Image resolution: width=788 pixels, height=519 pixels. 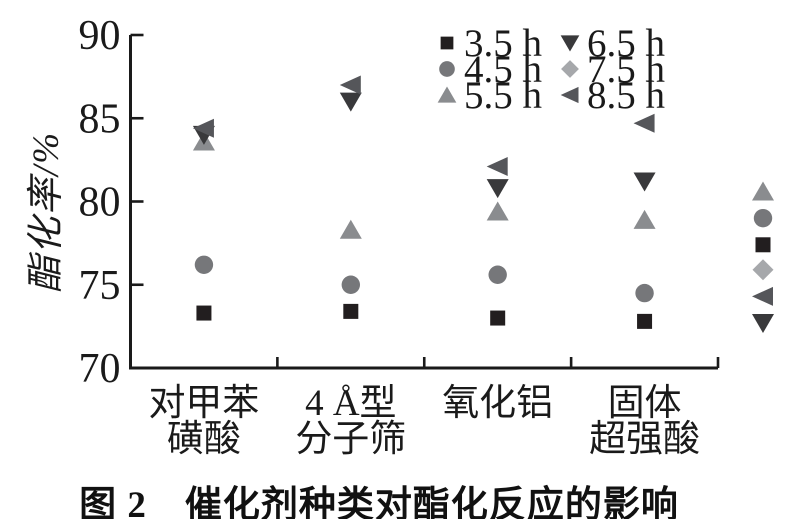 I want to click on legend-square-icon, so click(x=447, y=43).